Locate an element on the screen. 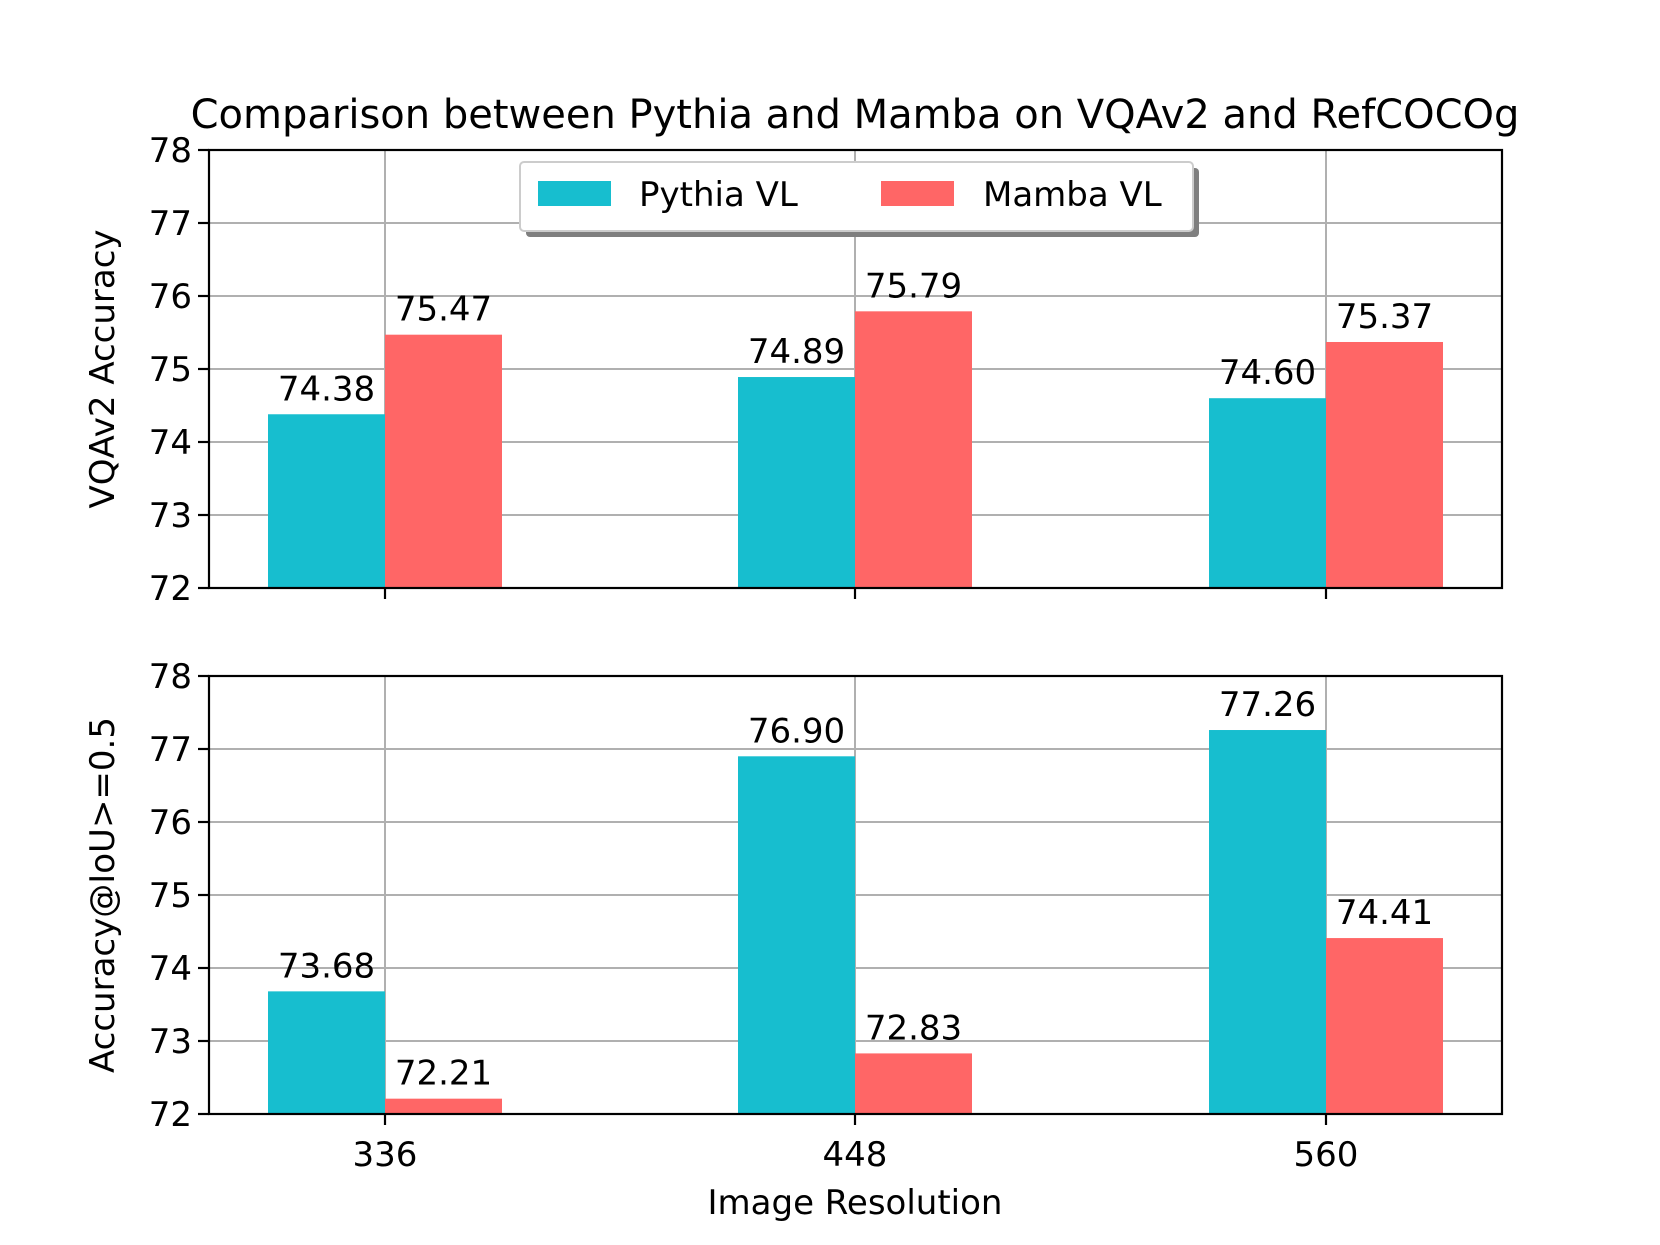 The width and height of the screenshot is (1660, 1245). legend-box is located at coordinates (856, 196).